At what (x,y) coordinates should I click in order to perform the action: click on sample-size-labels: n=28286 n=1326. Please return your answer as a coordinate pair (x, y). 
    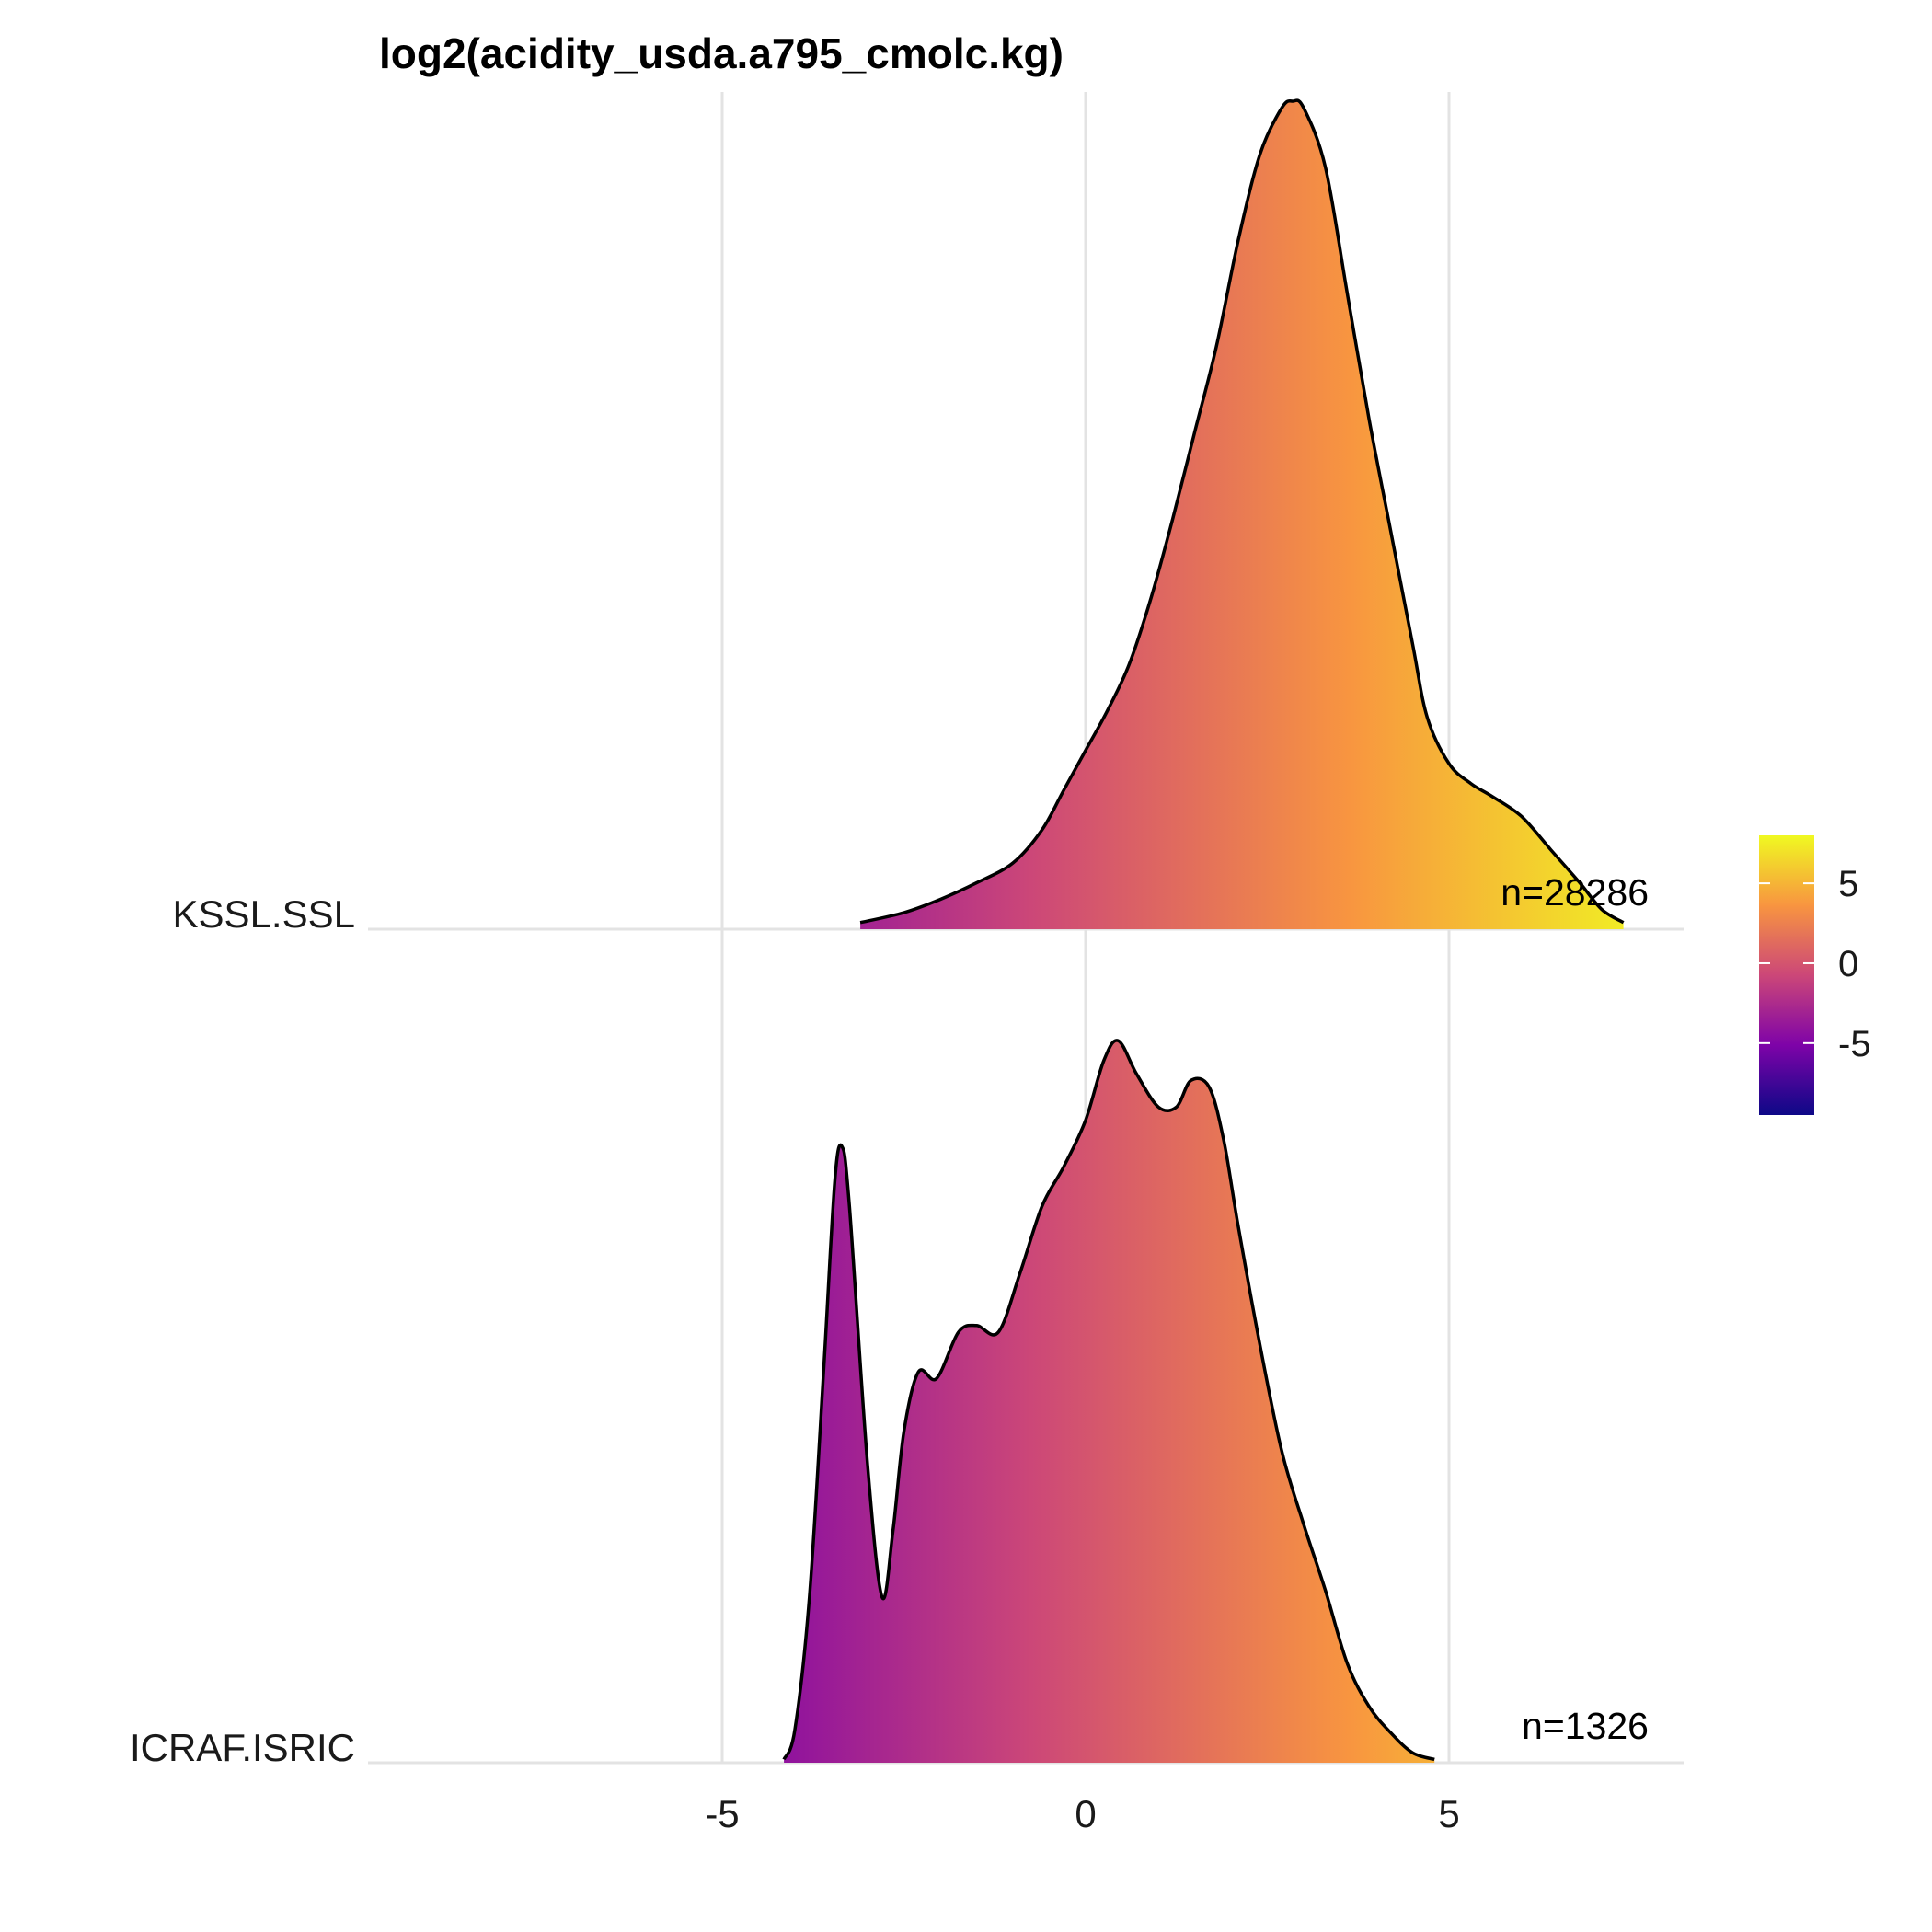
    Looking at the image, I should click on (1575, 1309).